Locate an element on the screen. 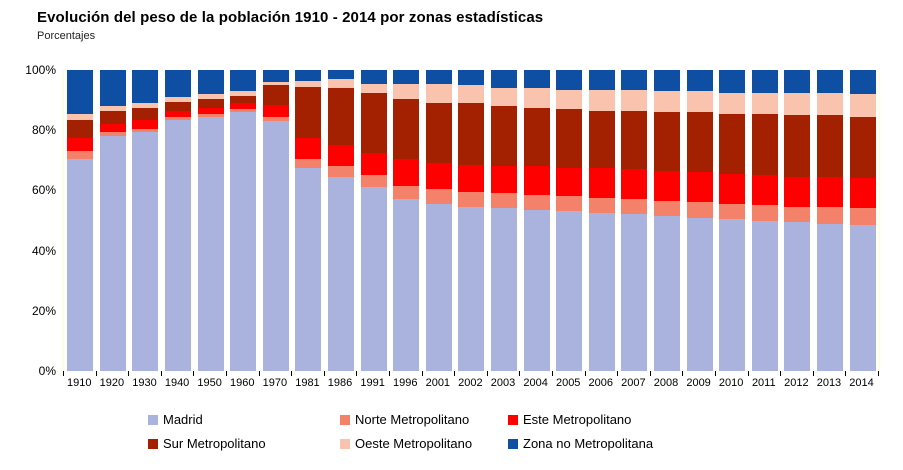  x-tick-label-1991: 1991 is located at coordinates (372, 383).